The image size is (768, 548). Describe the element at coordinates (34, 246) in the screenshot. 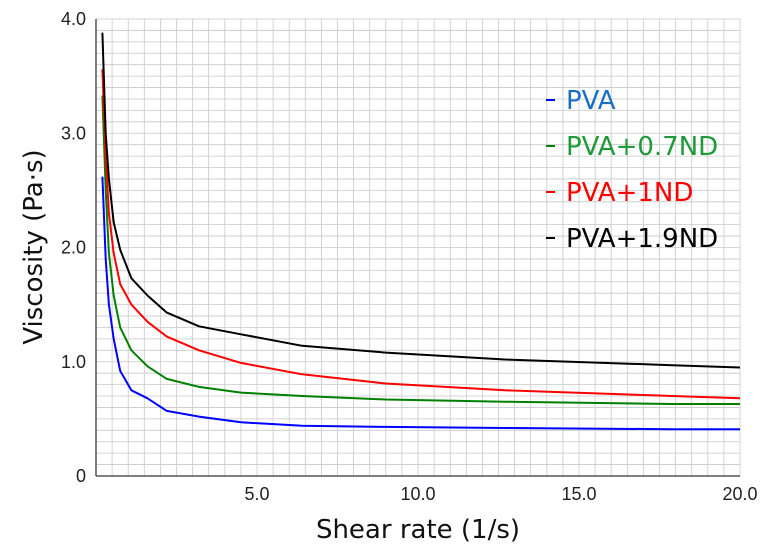

I see `y-axis-title: Viscosity (Pa·s)` at that location.